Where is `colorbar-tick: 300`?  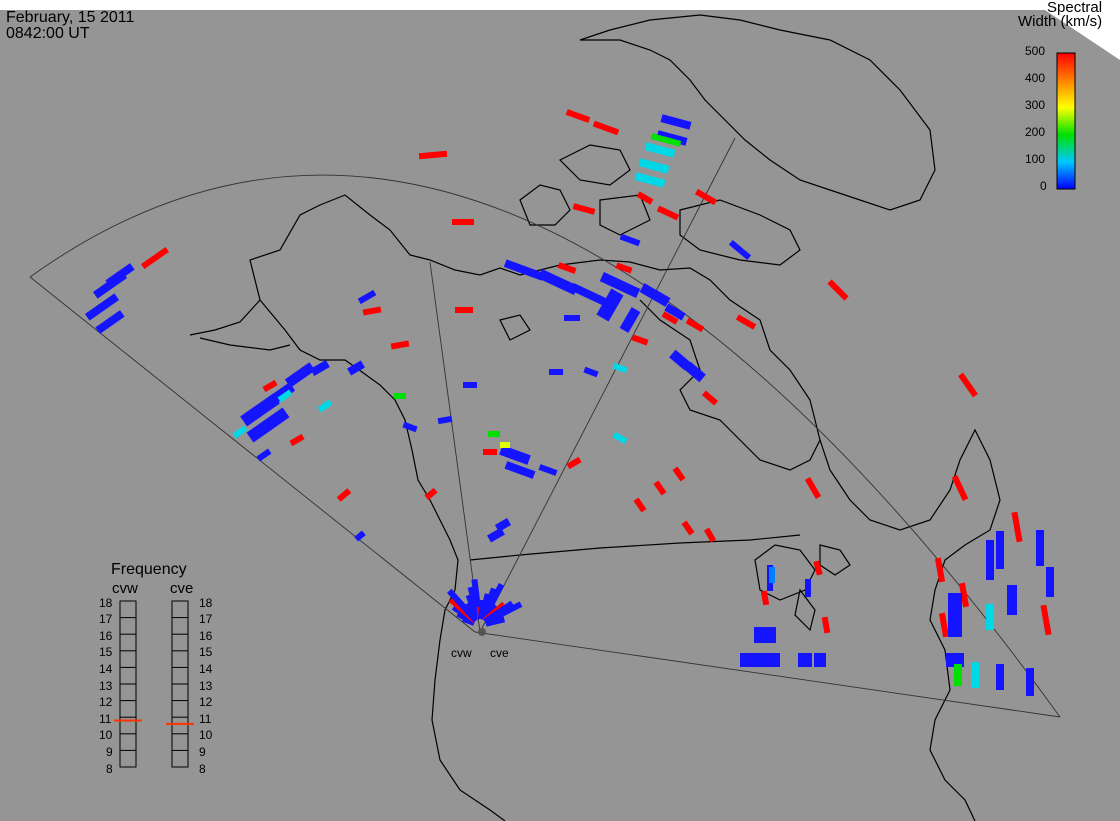 colorbar-tick: 300 is located at coordinates (1035, 105).